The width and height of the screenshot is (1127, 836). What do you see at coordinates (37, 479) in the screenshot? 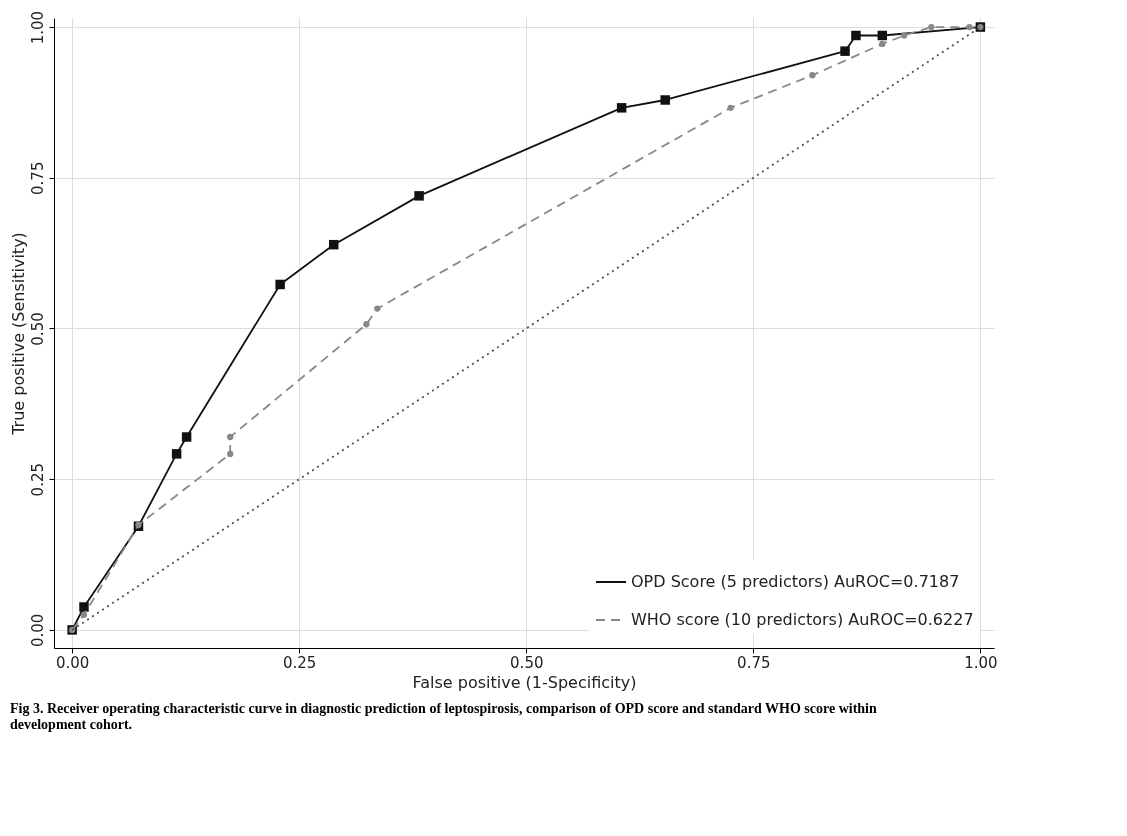
I see `y-tick-label: 0.25` at bounding box center [37, 479].